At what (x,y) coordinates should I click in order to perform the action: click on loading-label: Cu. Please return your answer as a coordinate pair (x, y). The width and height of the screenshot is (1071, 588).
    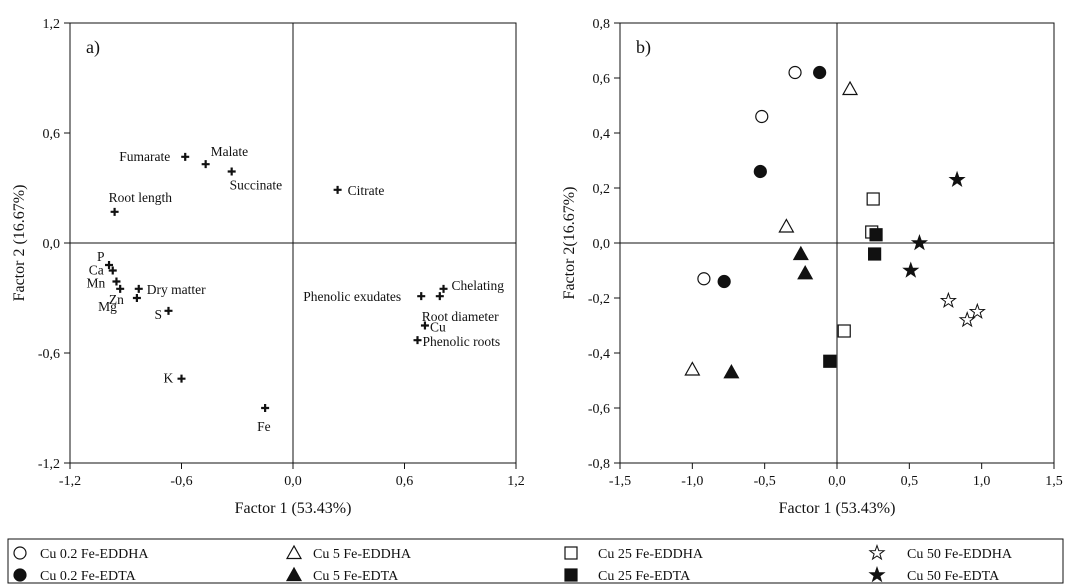
    Looking at the image, I should click on (438, 327).